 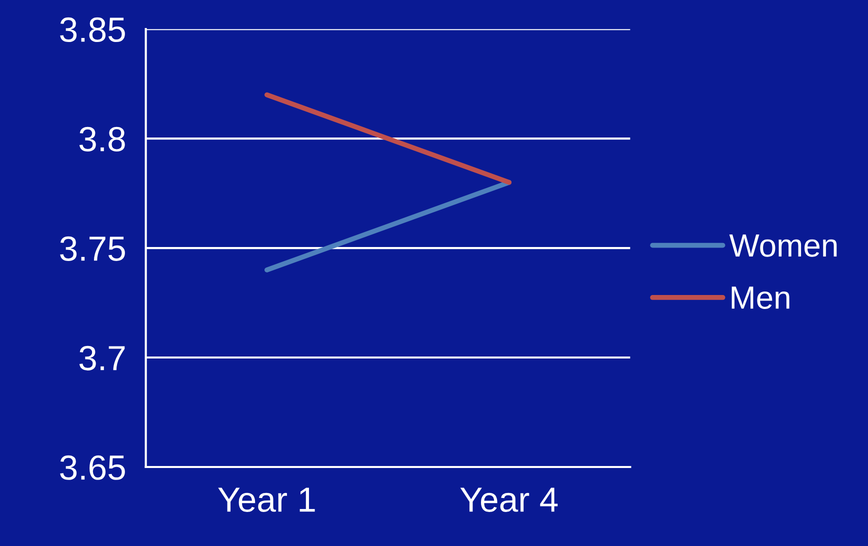 What do you see at coordinates (266, 500) in the screenshot?
I see `x-tick-label: Year 1` at bounding box center [266, 500].